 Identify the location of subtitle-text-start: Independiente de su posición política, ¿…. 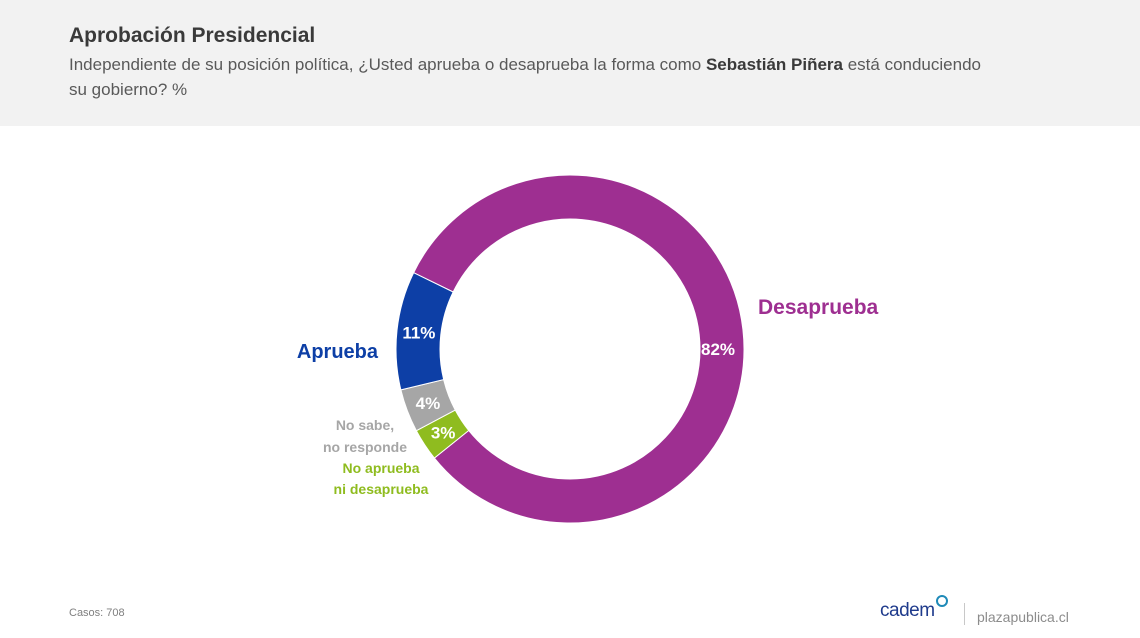
(387, 64).